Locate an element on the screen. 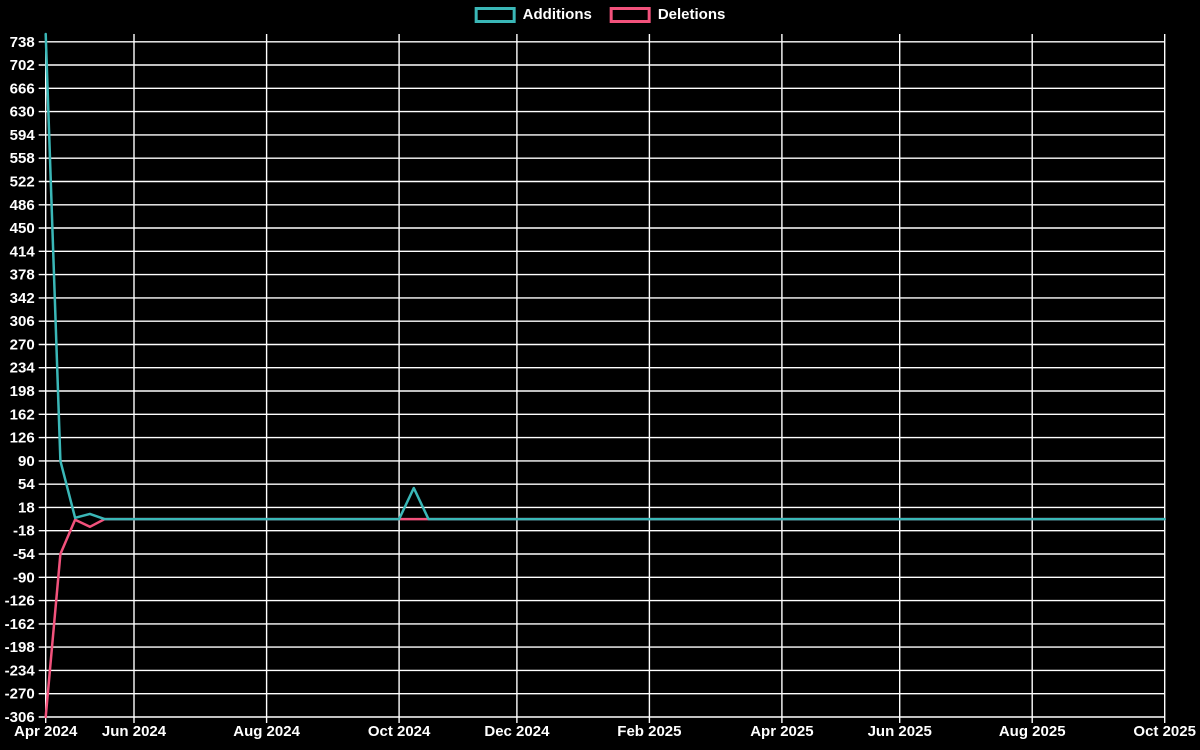 This screenshot has height=750, width=1200. x-tick-label: Oct 2025 is located at coordinates (1164, 731).